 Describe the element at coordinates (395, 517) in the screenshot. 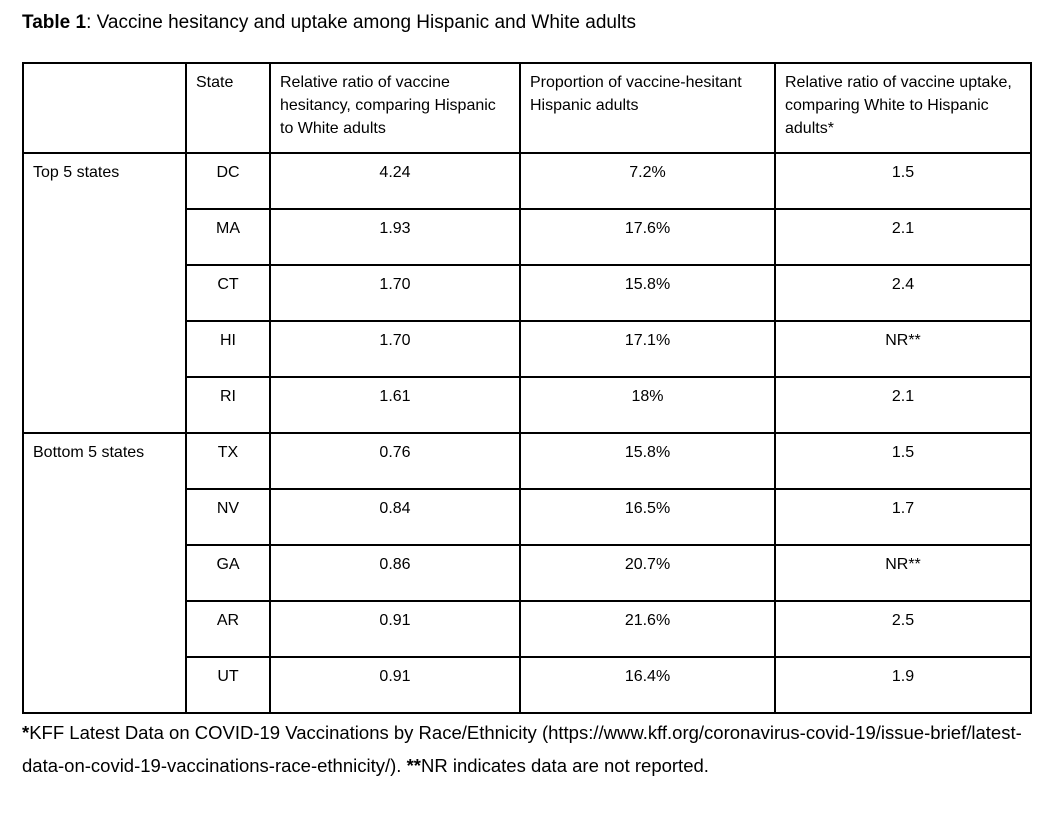

I see `hesitancy-ratio-cell: 0.84` at that location.